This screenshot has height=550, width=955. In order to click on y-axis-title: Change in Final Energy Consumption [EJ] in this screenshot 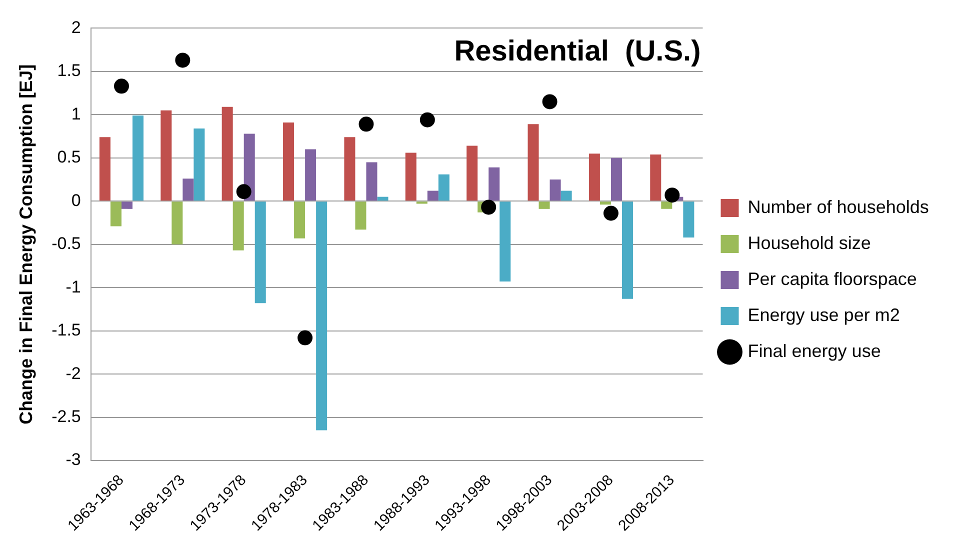, I will do `click(26, 244)`.